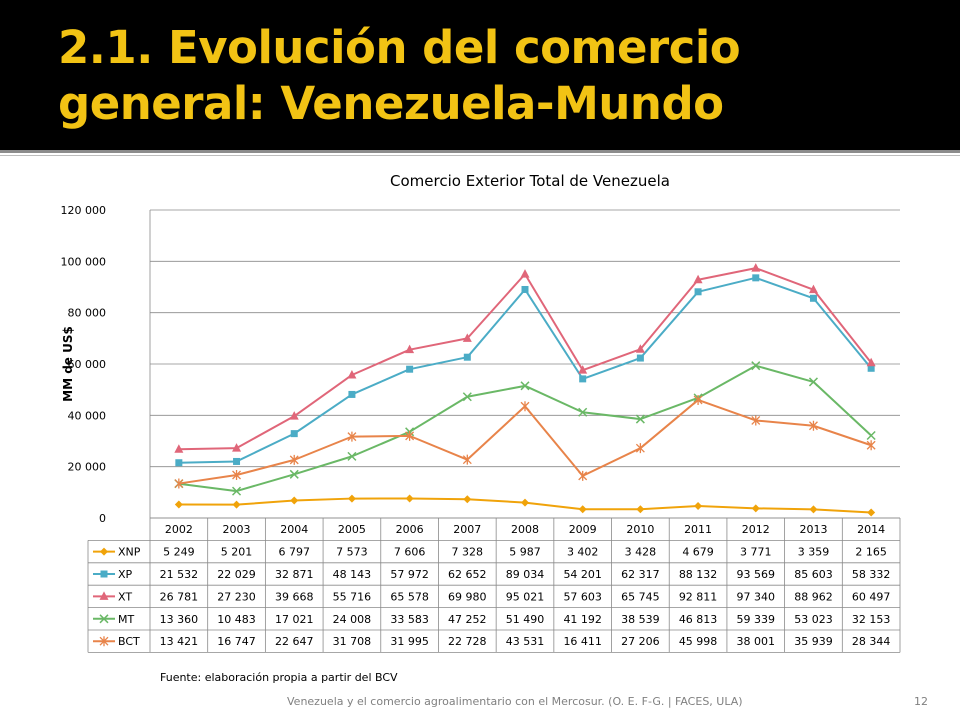  I want to click on title-rule-thin, so click(480, 155).